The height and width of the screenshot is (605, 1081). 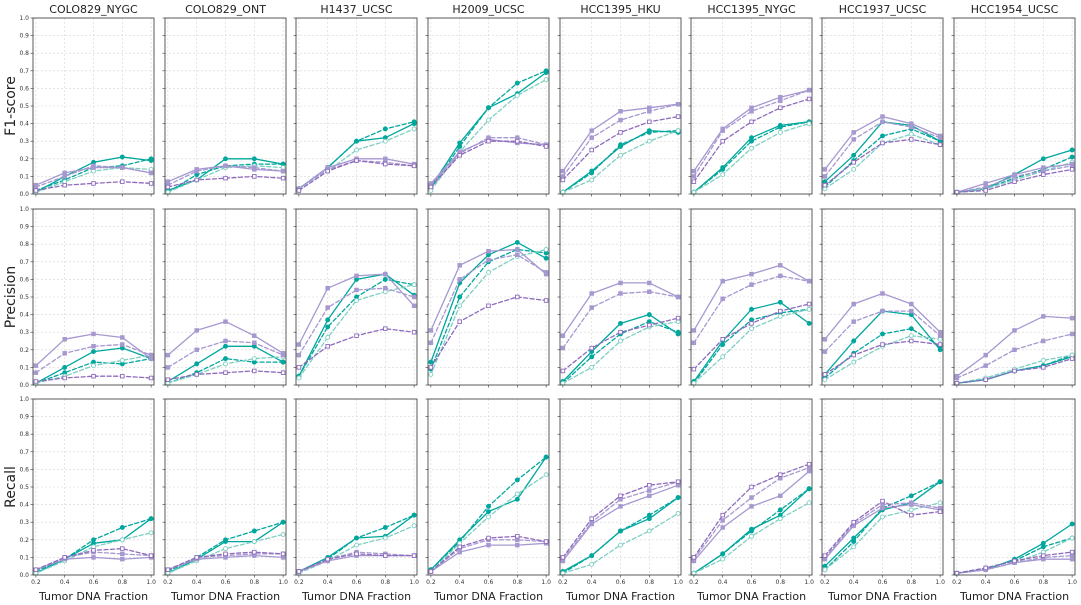 I want to click on x-tick-label: 0.6, so click(x=489, y=582).